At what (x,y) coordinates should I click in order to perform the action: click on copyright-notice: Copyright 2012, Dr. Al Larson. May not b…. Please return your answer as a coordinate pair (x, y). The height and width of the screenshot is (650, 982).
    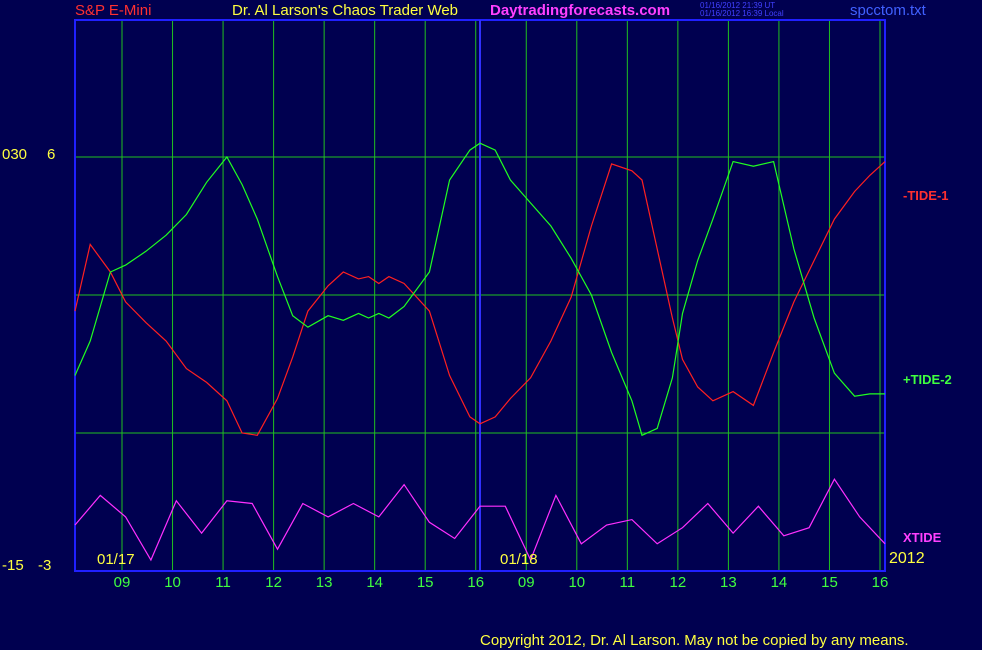
    Looking at the image, I should click on (694, 640).